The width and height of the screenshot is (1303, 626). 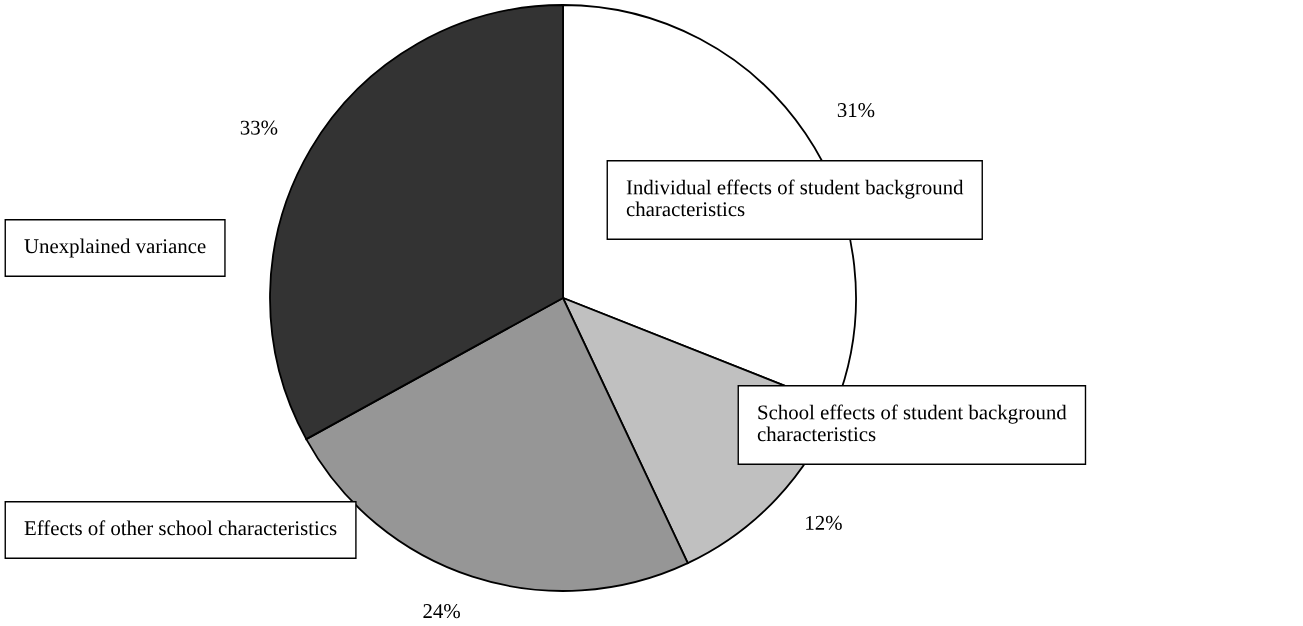 What do you see at coordinates (180, 528) in the screenshot?
I see `slice-label: Effects of other school characteristics` at bounding box center [180, 528].